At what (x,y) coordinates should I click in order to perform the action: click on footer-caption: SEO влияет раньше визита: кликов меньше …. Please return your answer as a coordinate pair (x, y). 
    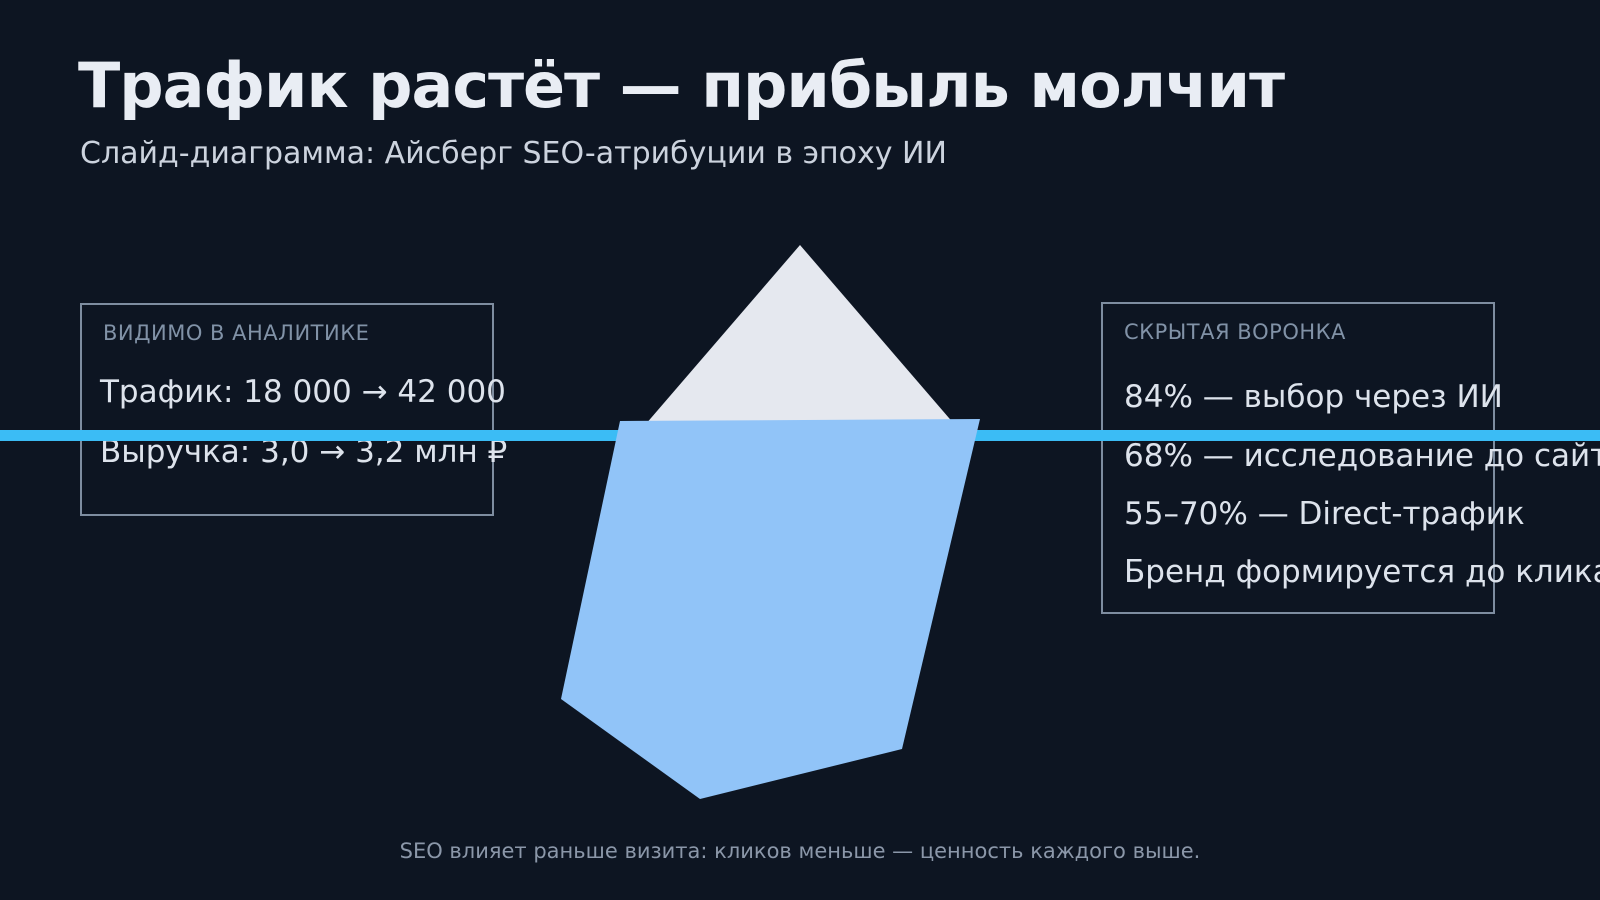
    Looking at the image, I should click on (800, 851).